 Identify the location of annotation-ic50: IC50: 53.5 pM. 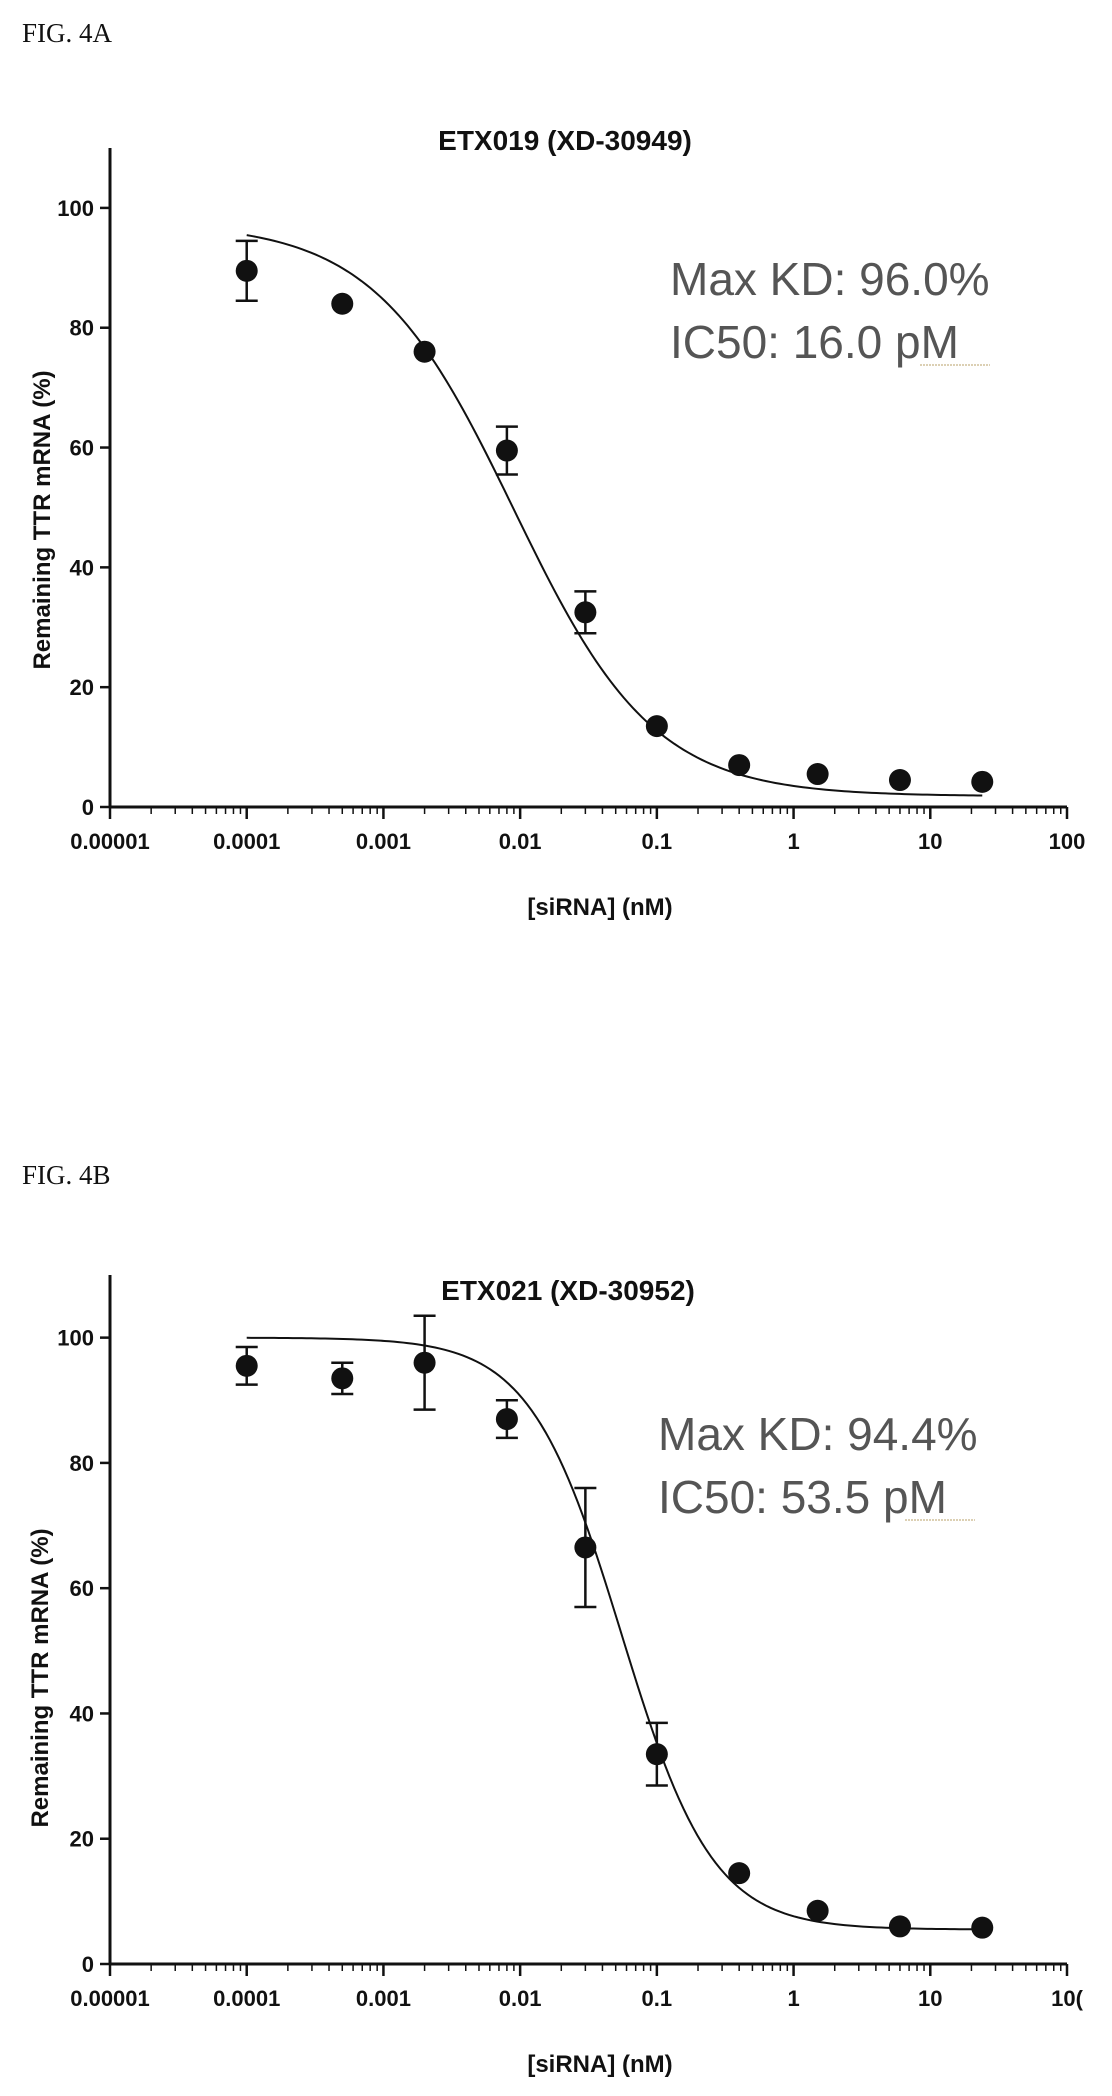
(802, 1497).